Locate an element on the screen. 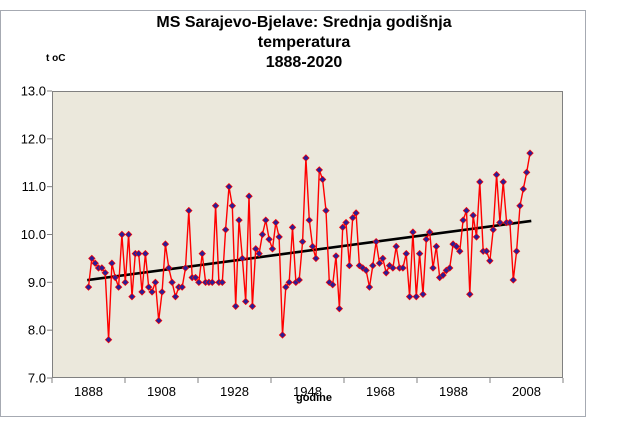  x-tick-label: 1928 is located at coordinates (234, 391).